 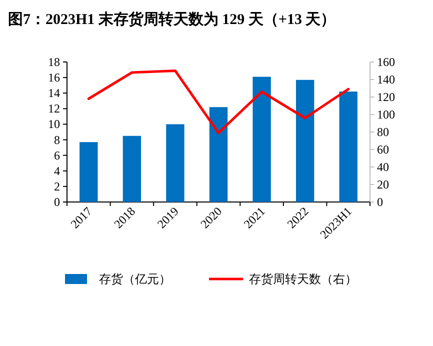 What do you see at coordinates (57, 155) in the screenshot?
I see `y-tick-label: 6` at bounding box center [57, 155].